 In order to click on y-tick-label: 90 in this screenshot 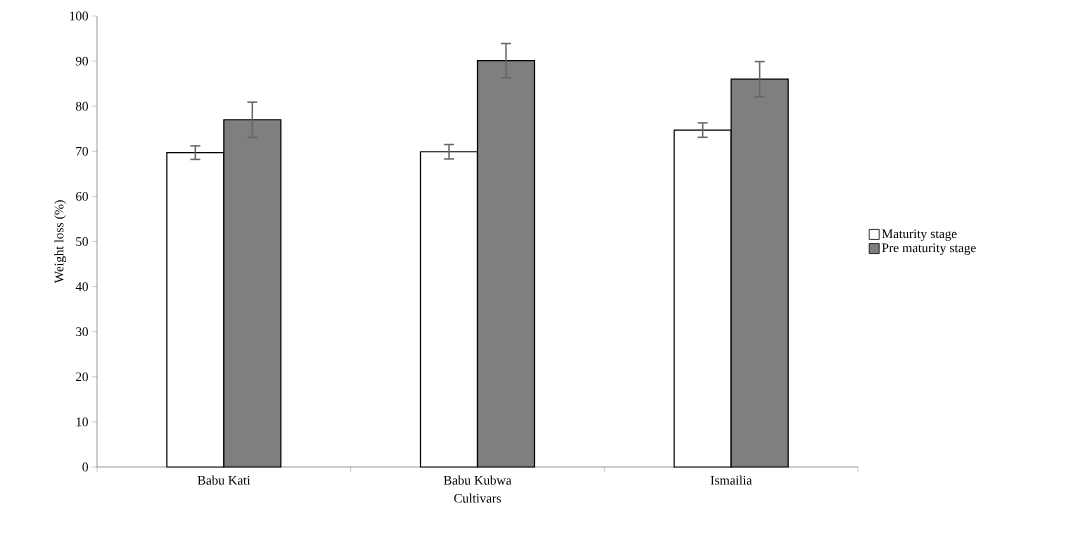, I will do `click(81, 61)`.